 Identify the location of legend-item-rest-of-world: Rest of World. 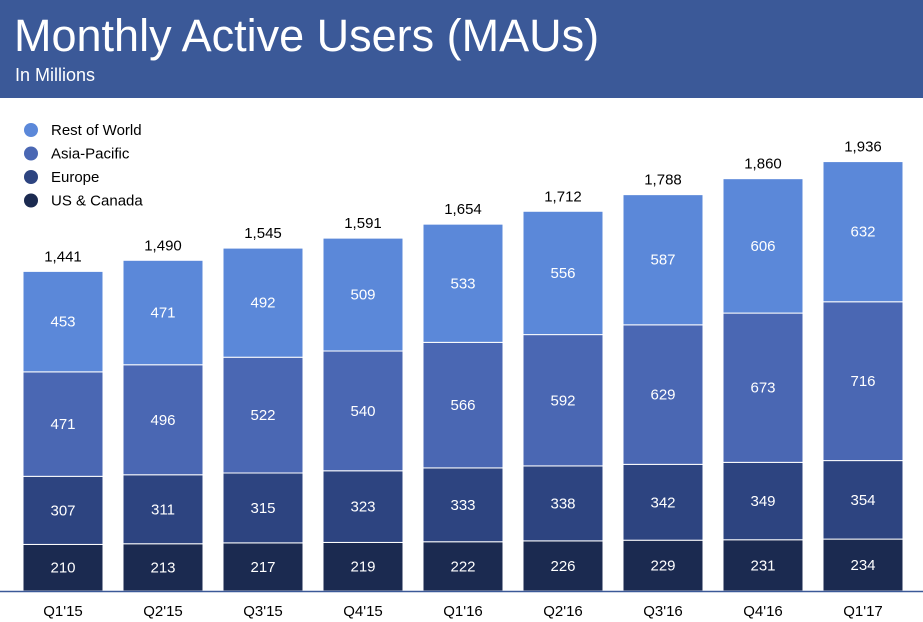
(83, 130).